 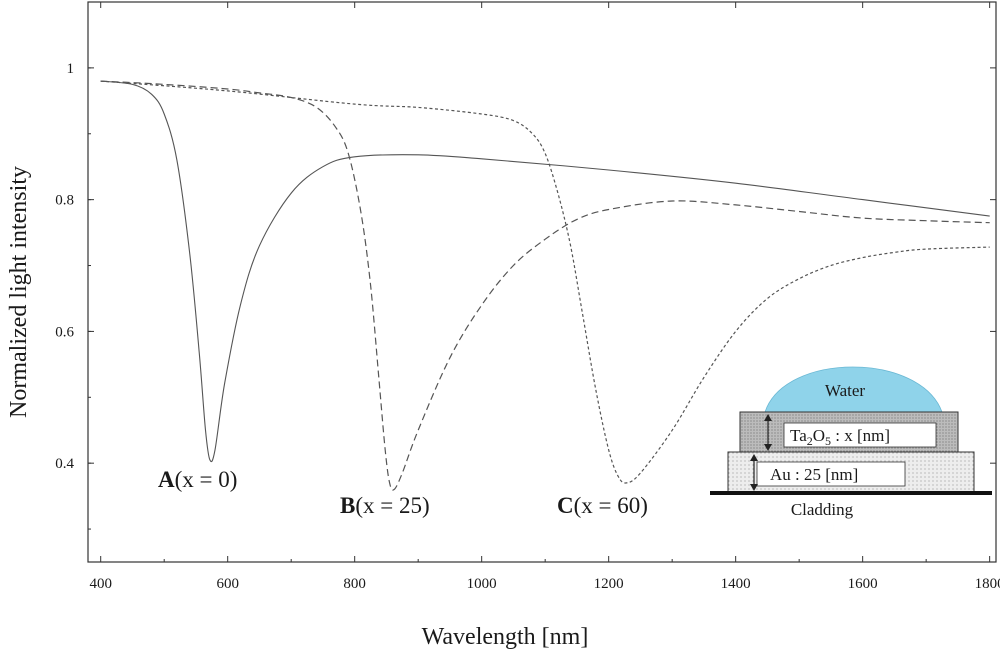 I want to click on au-arrow-head-up-icon, so click(x=754, y=457).